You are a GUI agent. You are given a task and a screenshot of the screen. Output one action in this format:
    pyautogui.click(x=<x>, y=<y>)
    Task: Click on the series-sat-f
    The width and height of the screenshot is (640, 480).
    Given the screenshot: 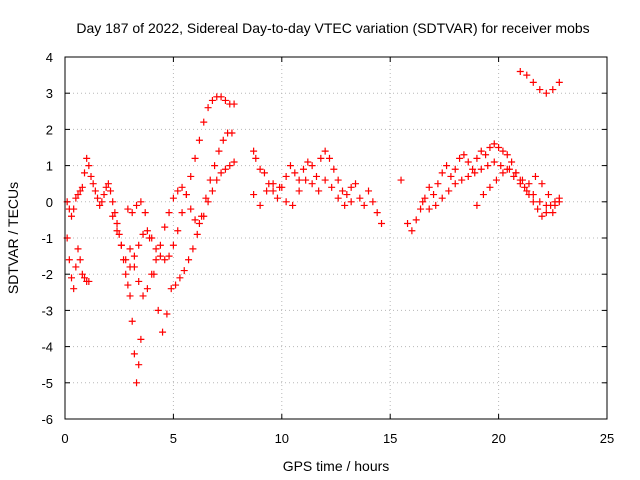 What is the action you would take?
    pyautogui.click(x=318, y=187)
    